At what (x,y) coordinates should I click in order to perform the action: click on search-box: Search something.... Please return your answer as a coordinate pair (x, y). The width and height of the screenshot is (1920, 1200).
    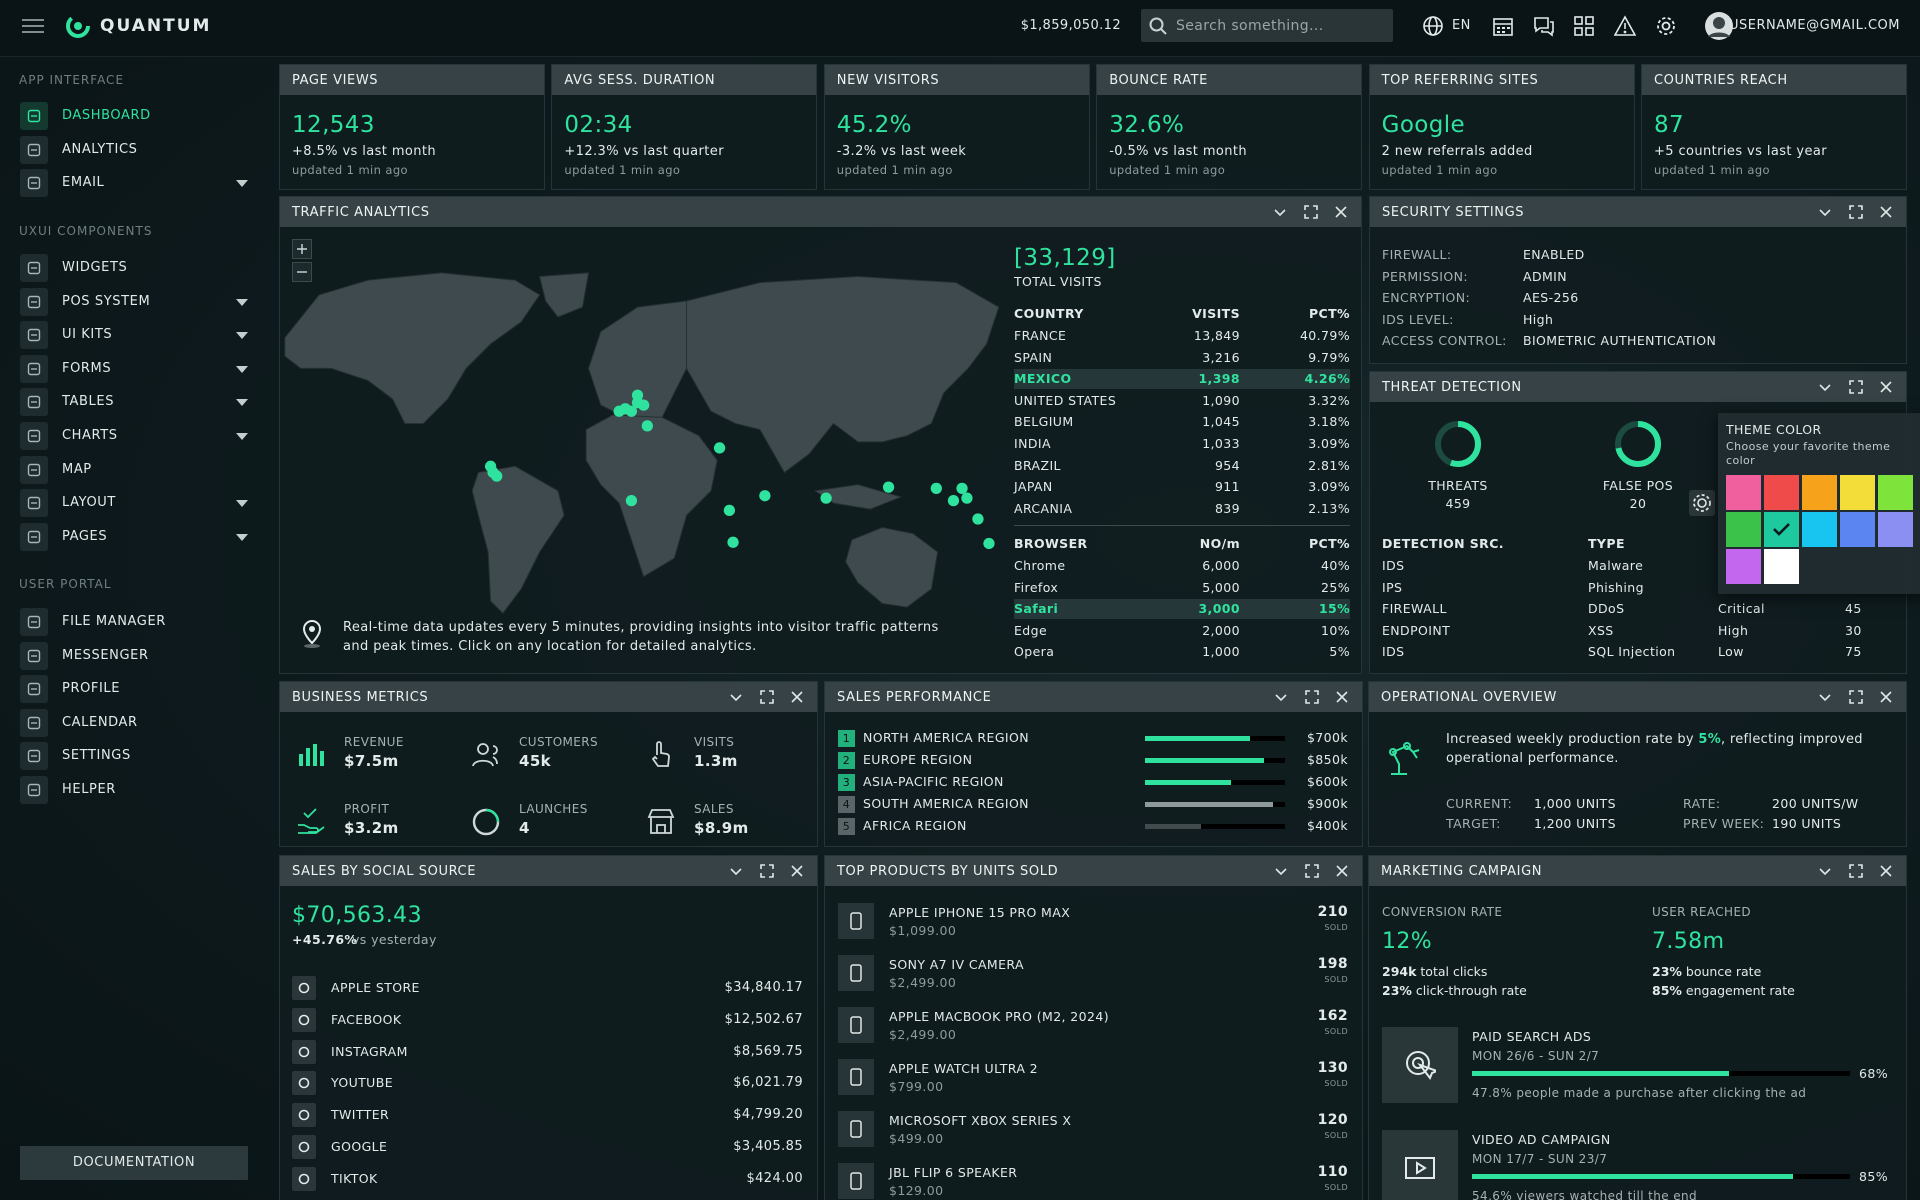
    Looking at the image, I should click on (1267, 25).